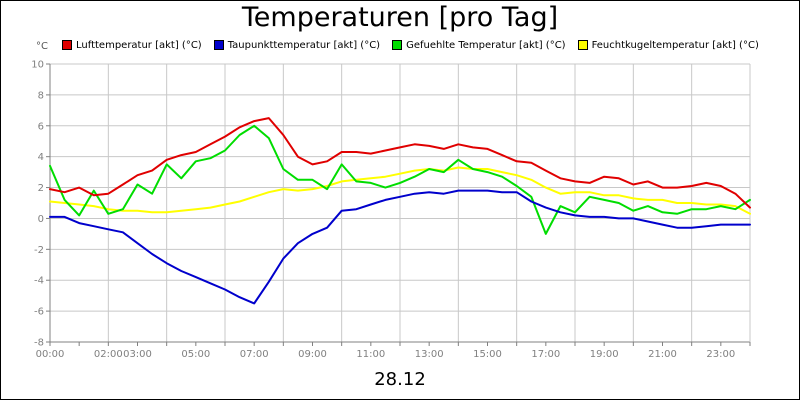  Describe the element at coordinates (675, 45) in the screenshot. I see `legend-label-feuchtkugeltemperatur: Feuchtkugeltemperatur [akt] (°C)` at that location.